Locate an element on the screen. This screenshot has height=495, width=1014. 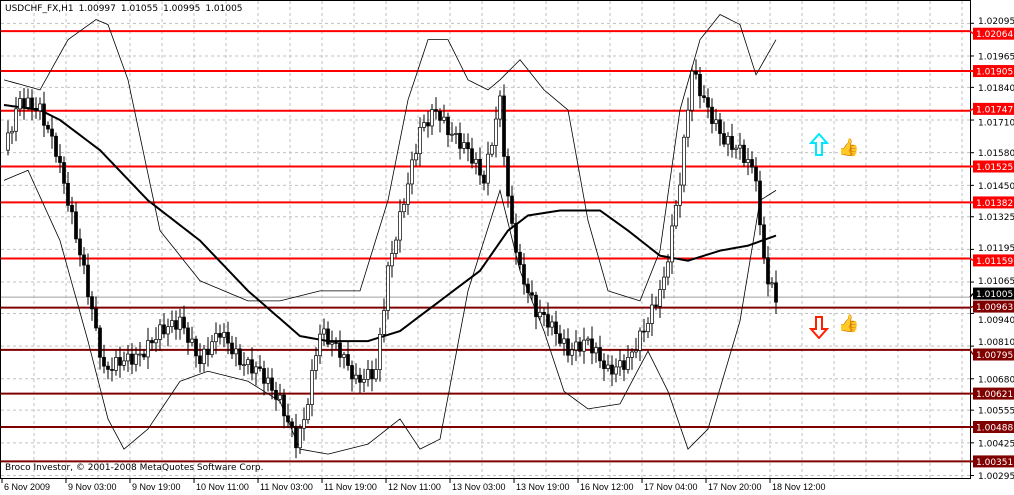
y-tick-label: 1.00295 is located at coordinates (996, 477).